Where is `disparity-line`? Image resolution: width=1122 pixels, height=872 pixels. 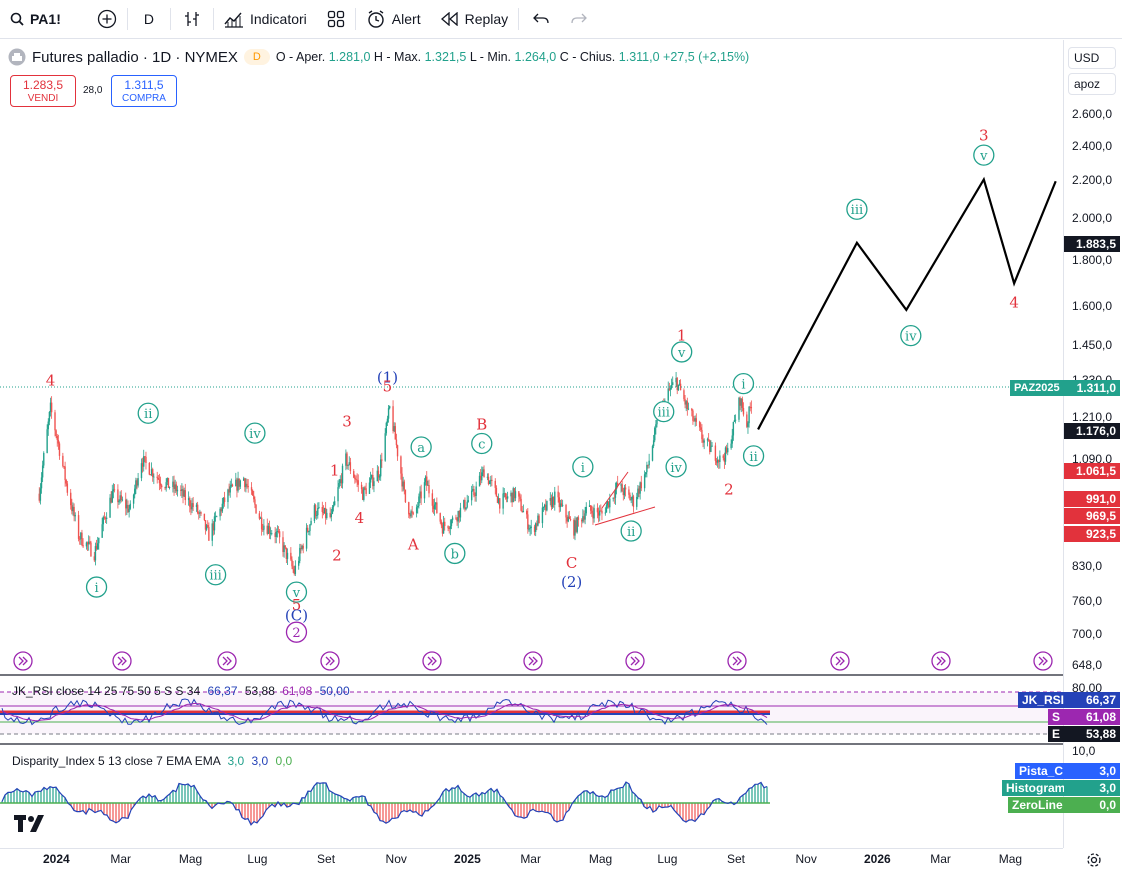 disparity-line is located at coordinates (384, 803).